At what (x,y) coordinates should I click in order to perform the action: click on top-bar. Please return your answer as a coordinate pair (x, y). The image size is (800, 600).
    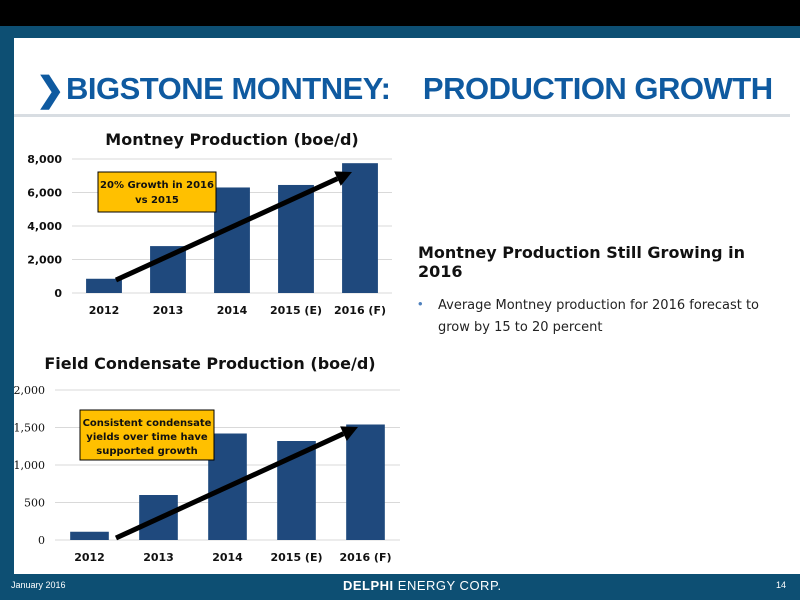
    Looking at the image, I should click on (400, 13).